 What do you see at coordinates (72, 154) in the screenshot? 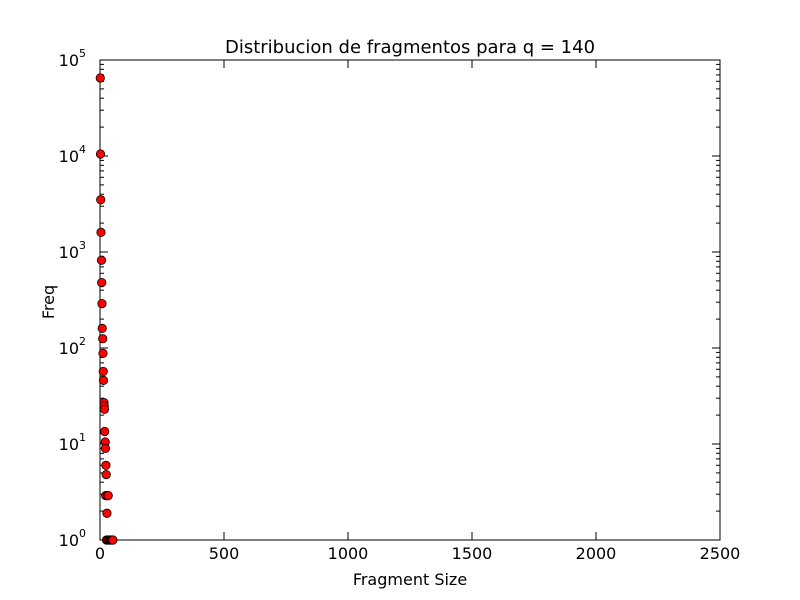
I see `y-tick-label: 10⁴` at bounding box center [72, 154].